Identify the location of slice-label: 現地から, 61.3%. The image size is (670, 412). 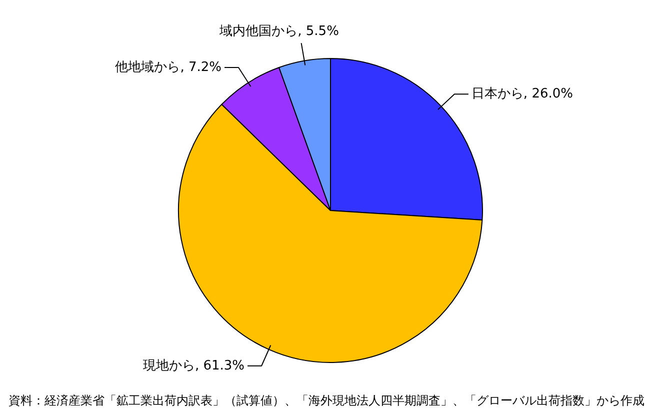
(193, 366).